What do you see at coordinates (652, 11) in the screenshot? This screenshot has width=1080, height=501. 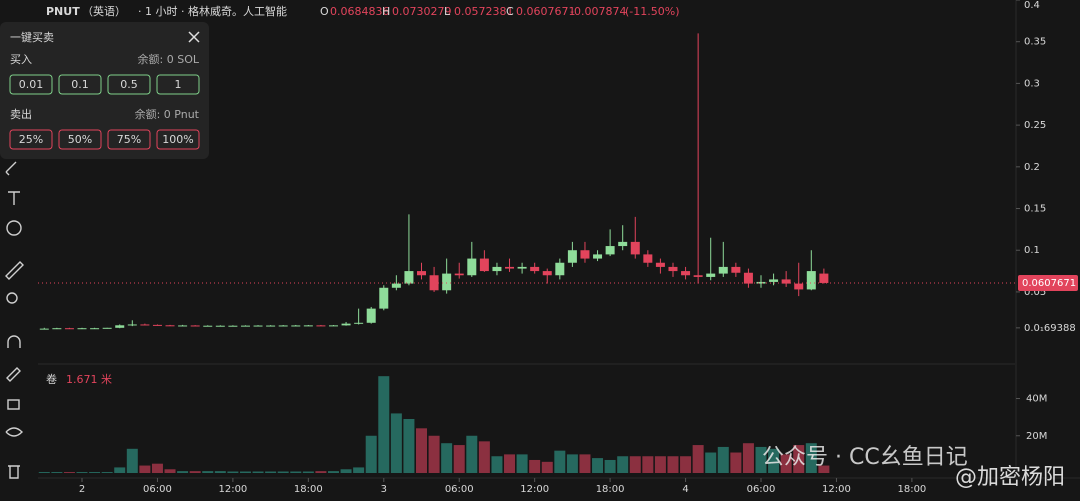 I see `change-pct: (-11.50%)` at bounding box center [652, 11].